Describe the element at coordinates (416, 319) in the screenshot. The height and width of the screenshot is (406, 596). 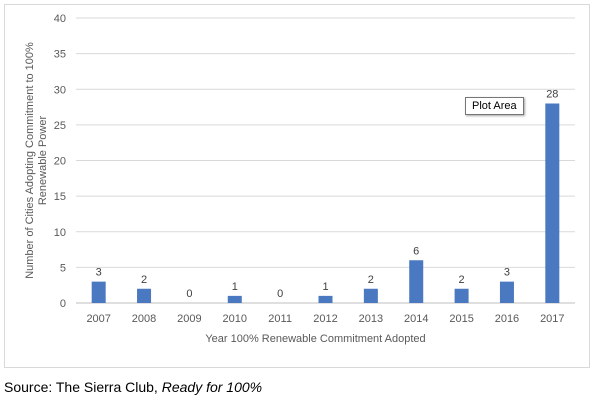
I see `x-tick-label-2014: 2014` at that location.